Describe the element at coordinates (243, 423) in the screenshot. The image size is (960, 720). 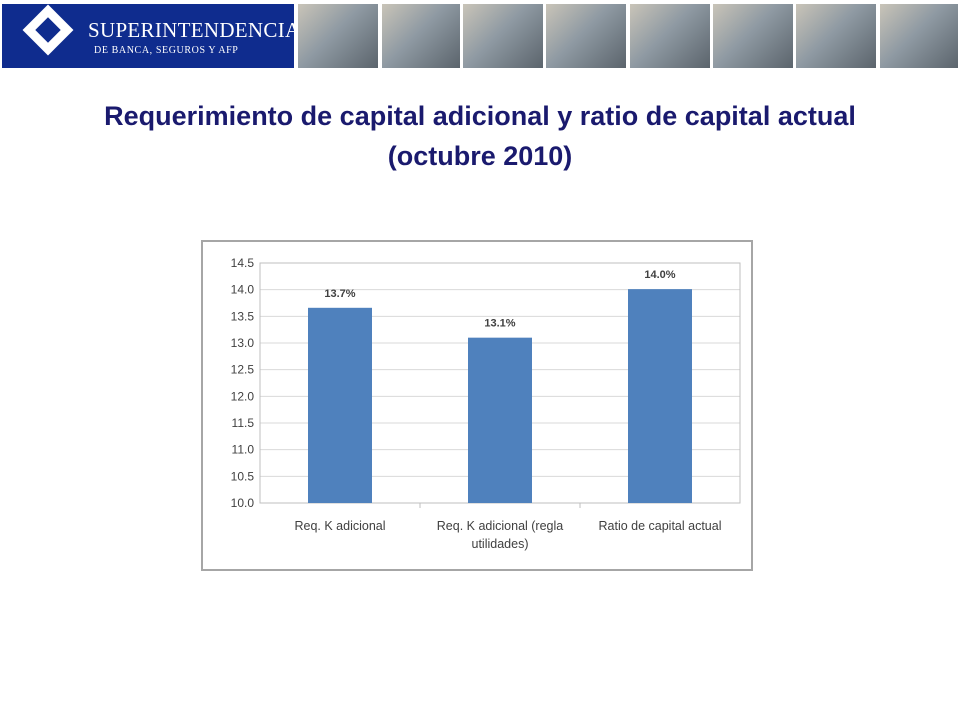
I see `y-tick-label: 11.5` at that location.